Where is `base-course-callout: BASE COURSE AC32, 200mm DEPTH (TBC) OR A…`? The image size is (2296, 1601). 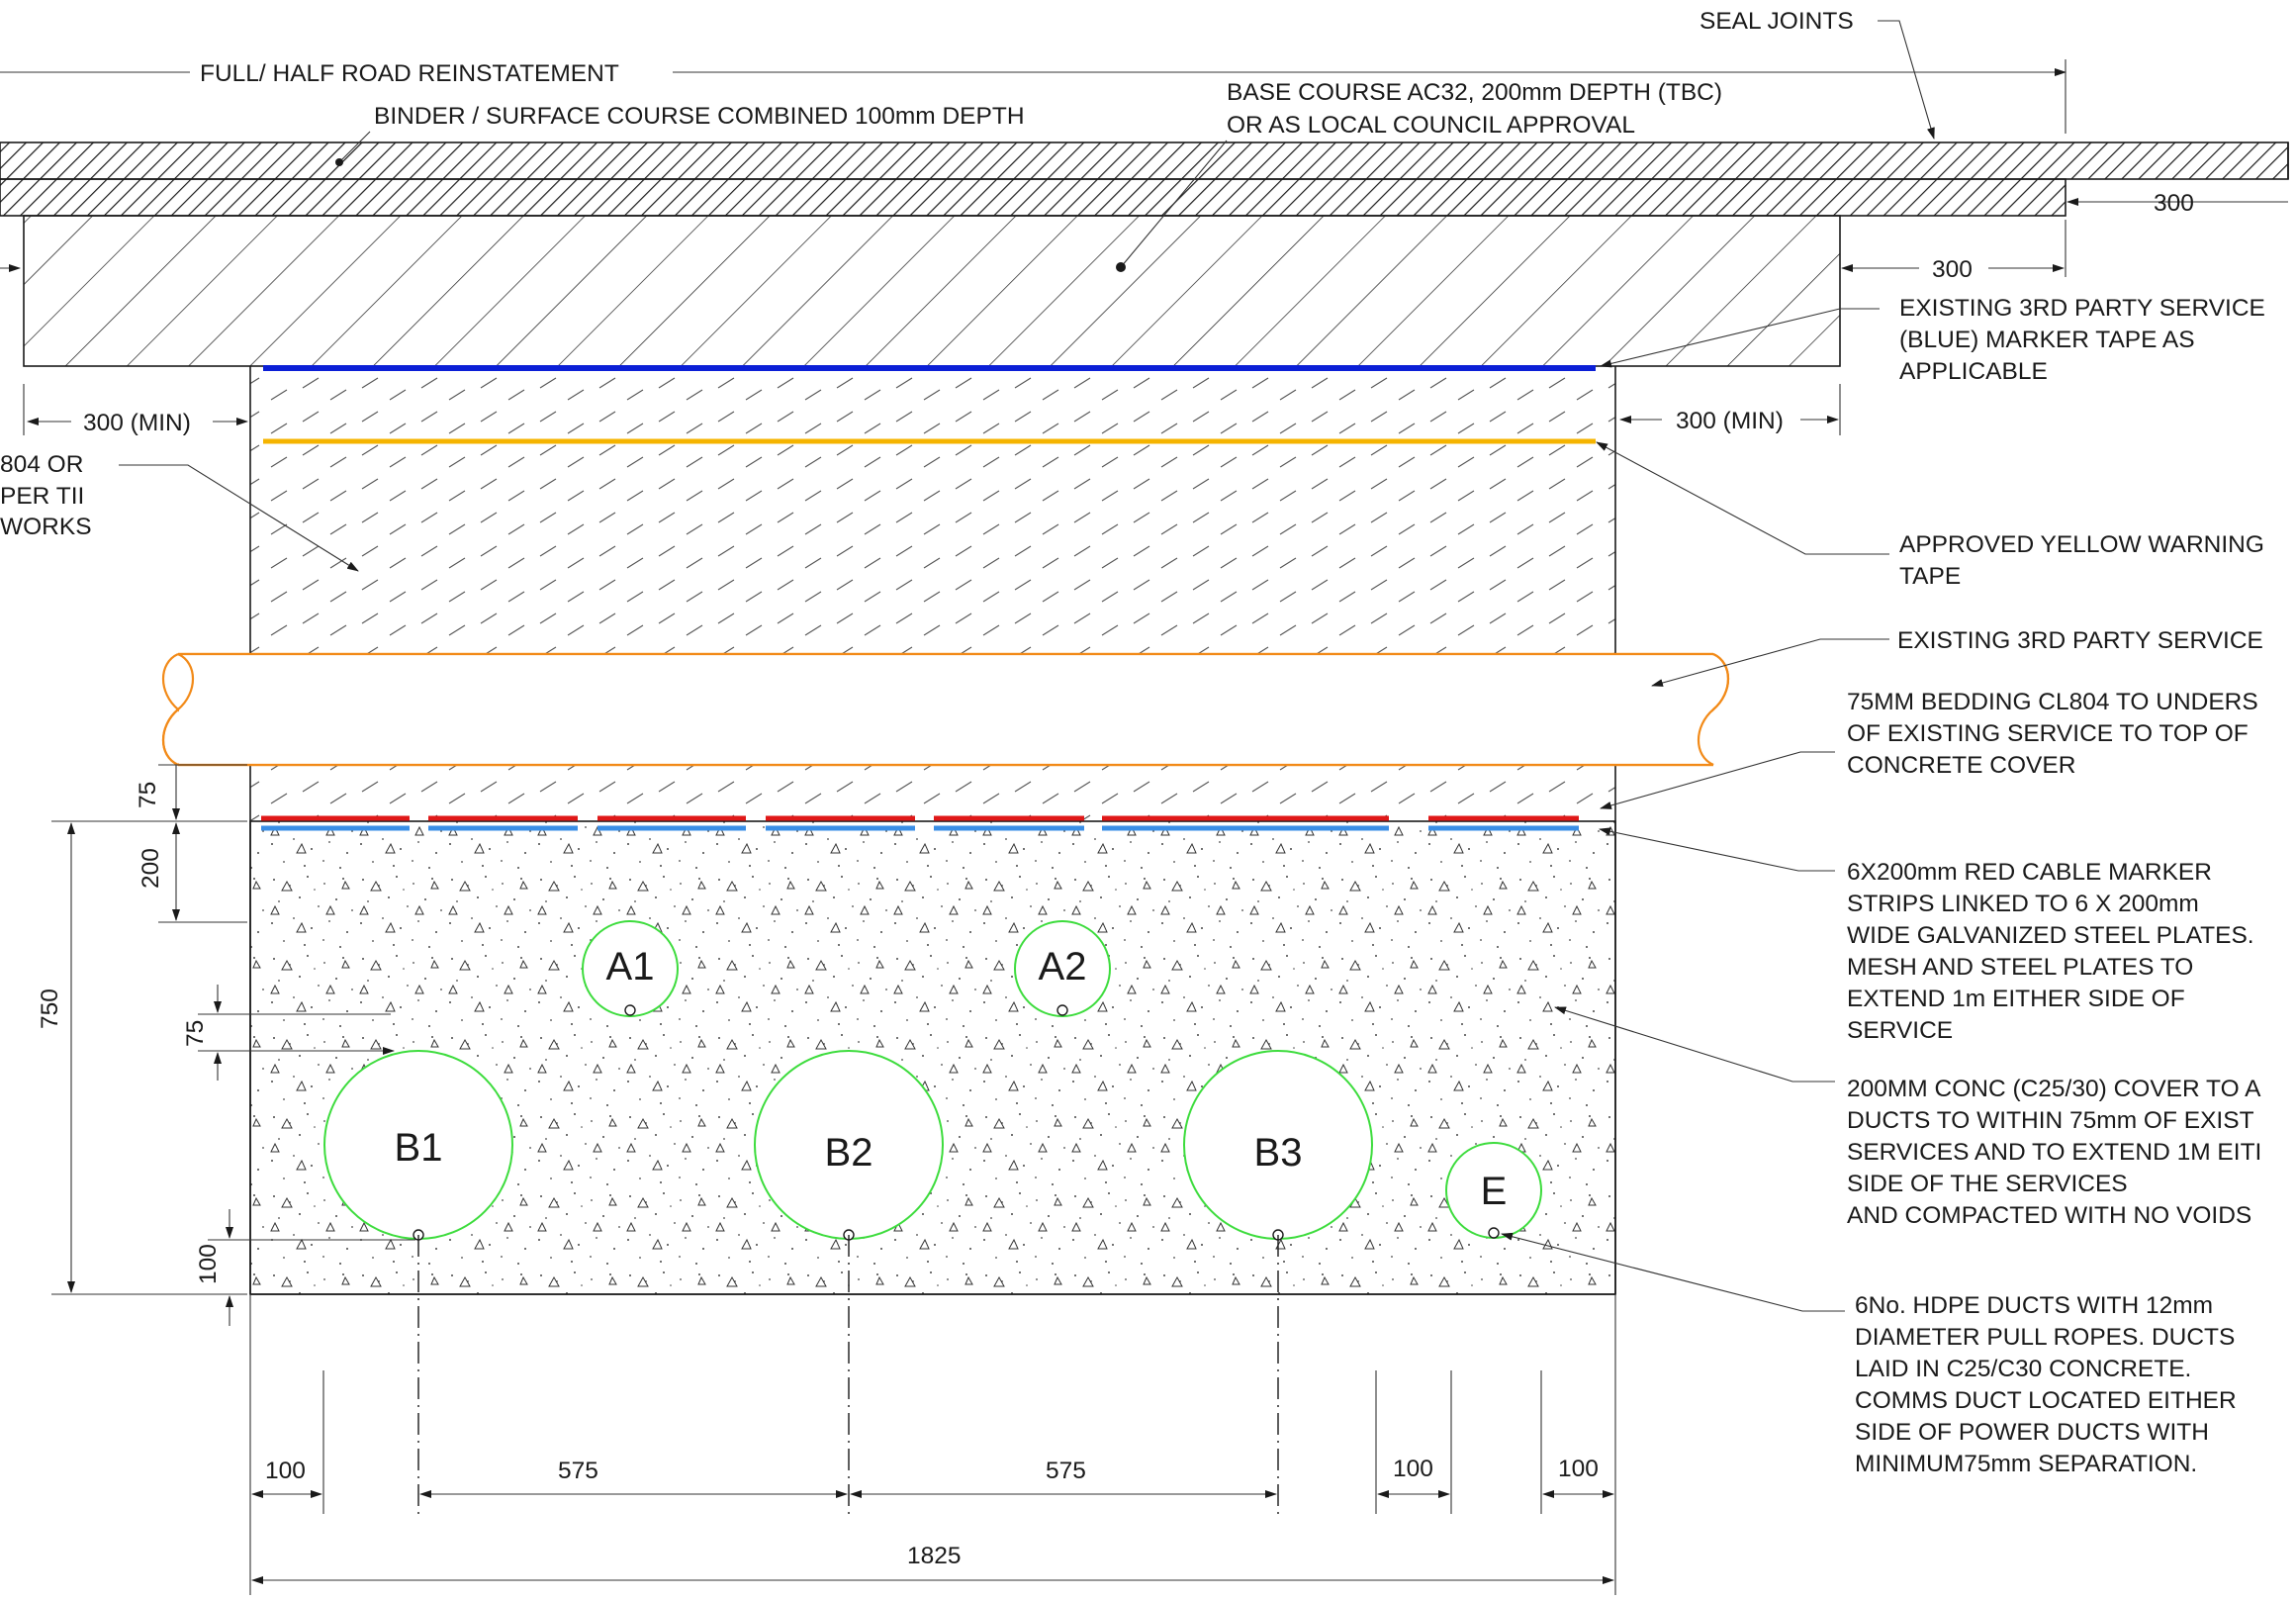 base-course-callout: BASE COURSE AC32, 200mm DEPTH (TBC) OR A… is located at coordinates (1419, 175).